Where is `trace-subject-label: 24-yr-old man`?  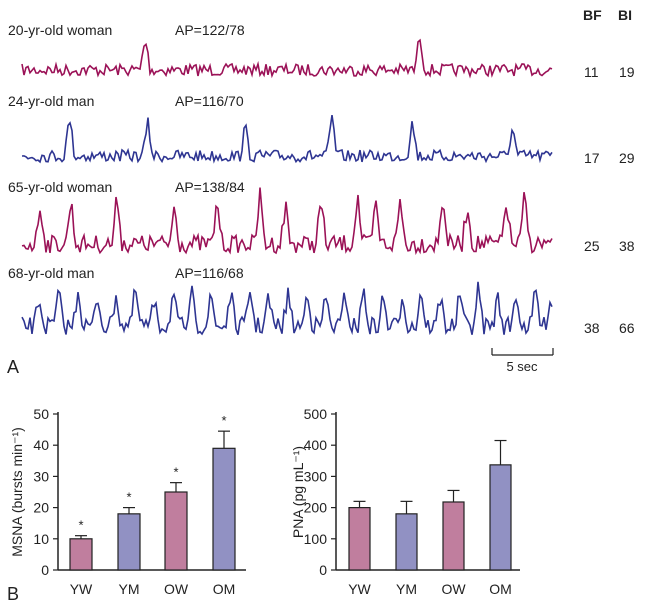 trace-subject-label: 24-yr-old man is located at coordinates (51, 101).